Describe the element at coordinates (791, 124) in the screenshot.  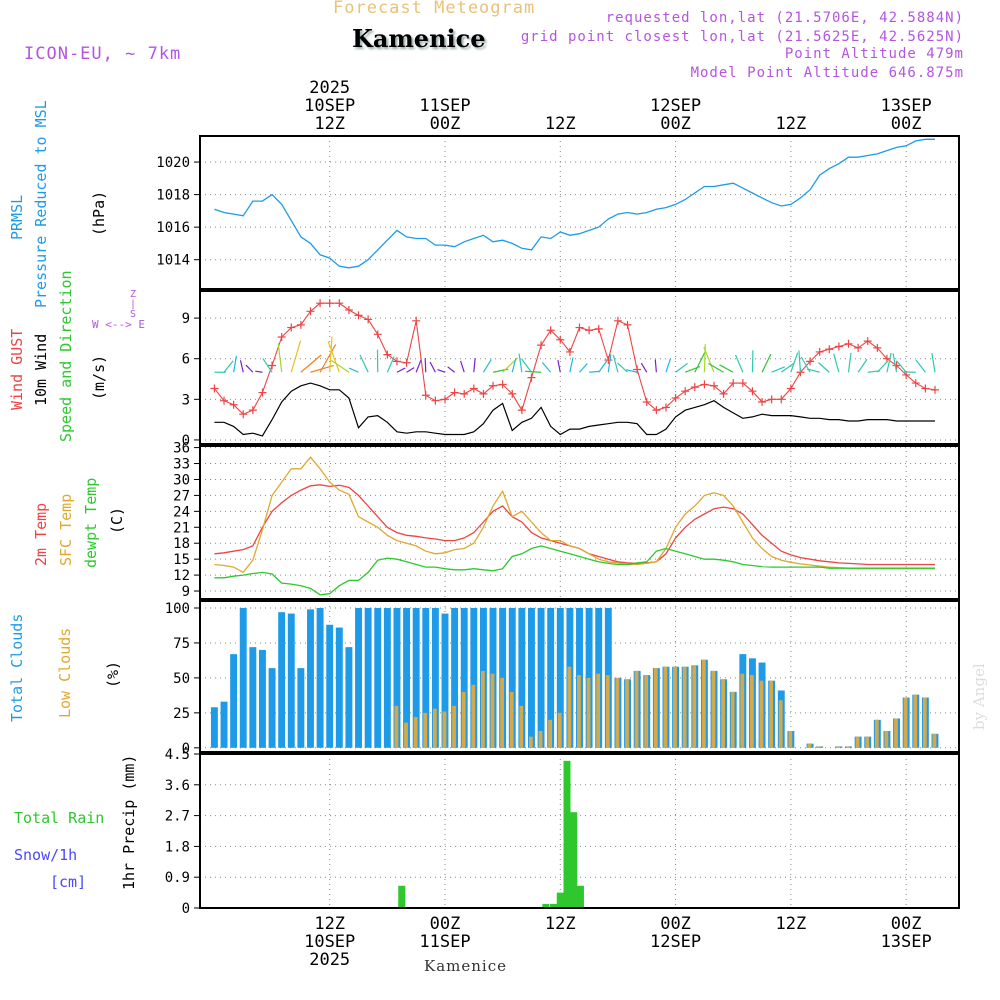
I see `time-label-top: 12Z` at that location.